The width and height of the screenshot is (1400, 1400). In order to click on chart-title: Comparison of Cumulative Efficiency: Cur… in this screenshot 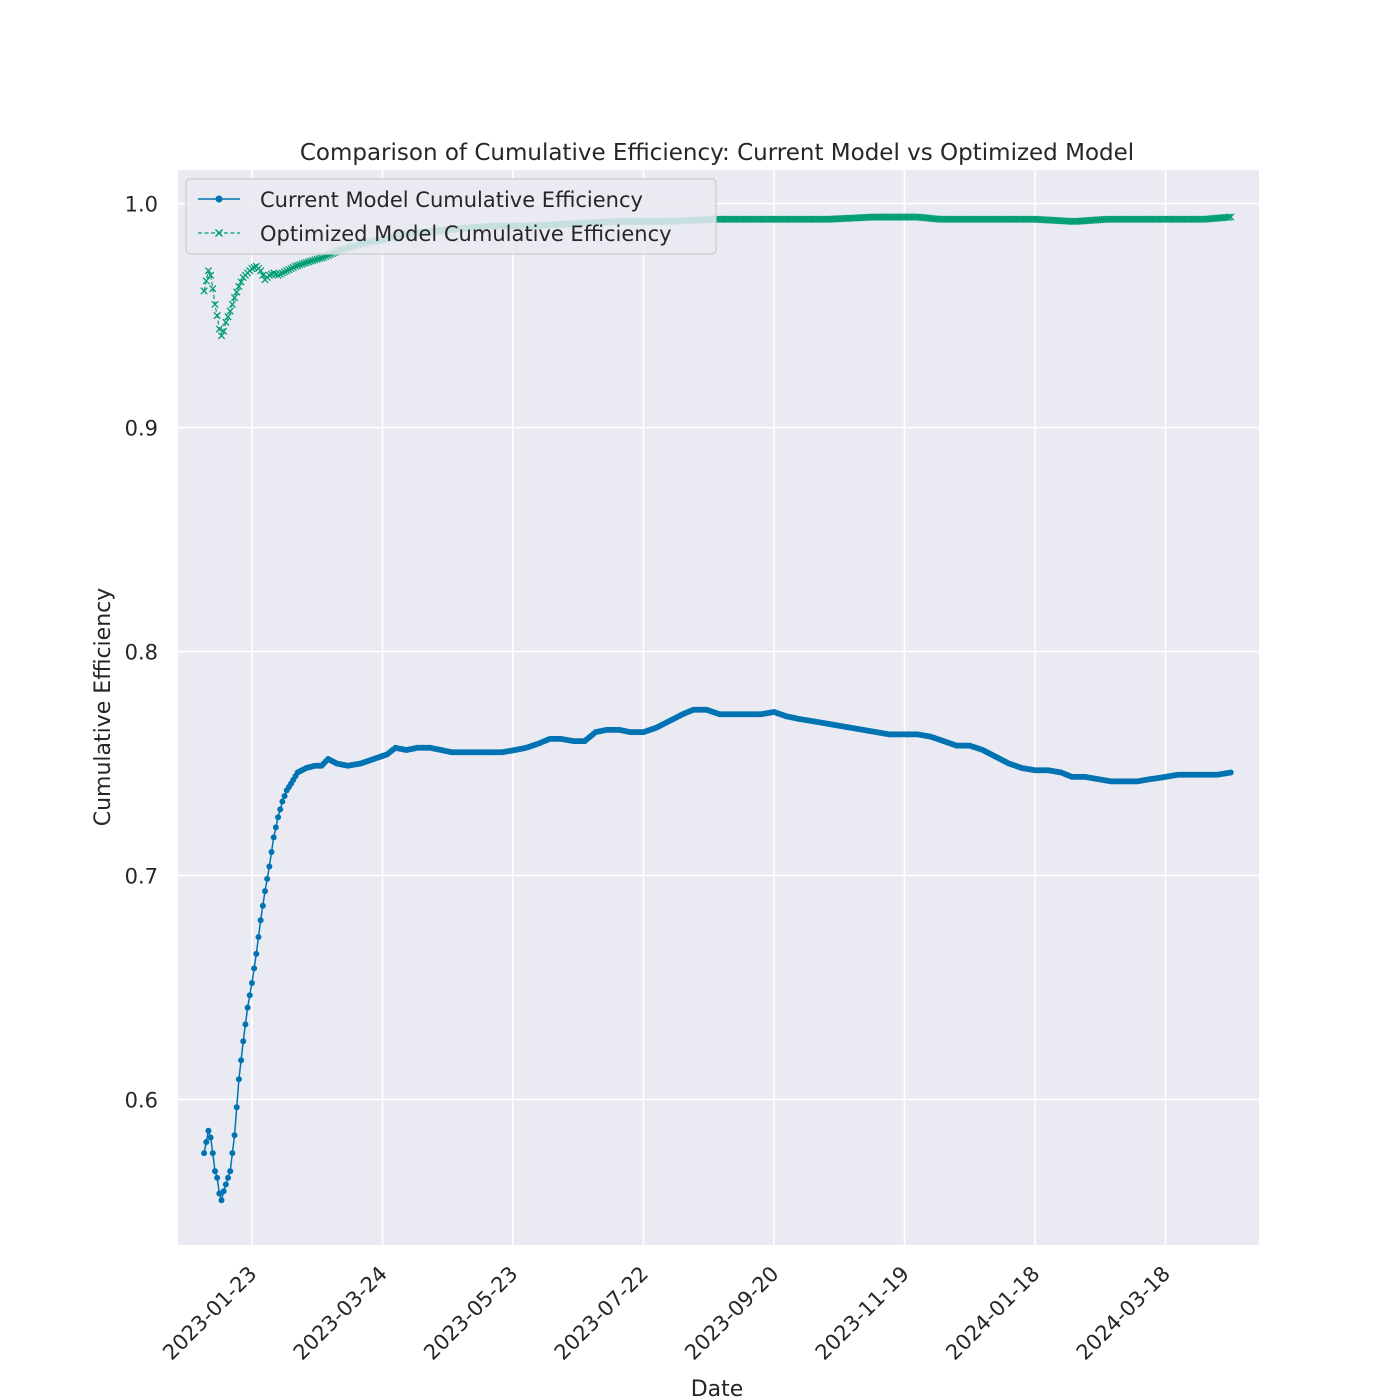, I will do `click(717, 153)`.